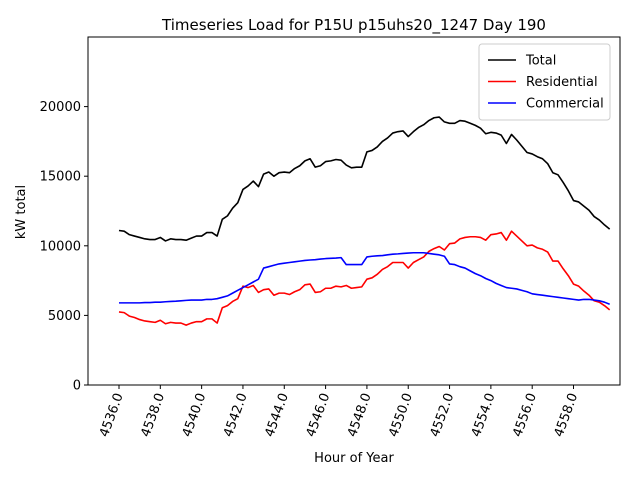 The image size is (640, 480). I want to click on y-tick-label: 10000, so click(60, 246).